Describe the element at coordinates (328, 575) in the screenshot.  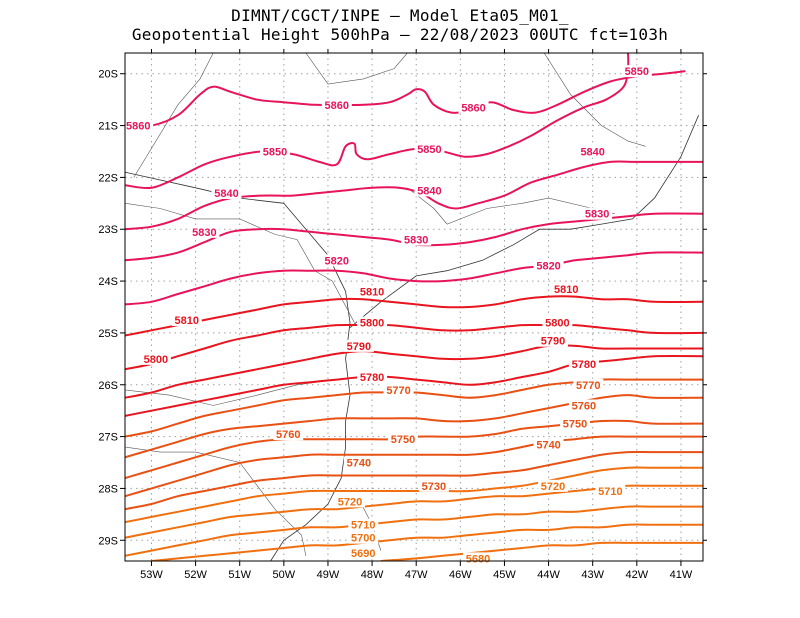
I see `x-tick-label: 49W` at that location.